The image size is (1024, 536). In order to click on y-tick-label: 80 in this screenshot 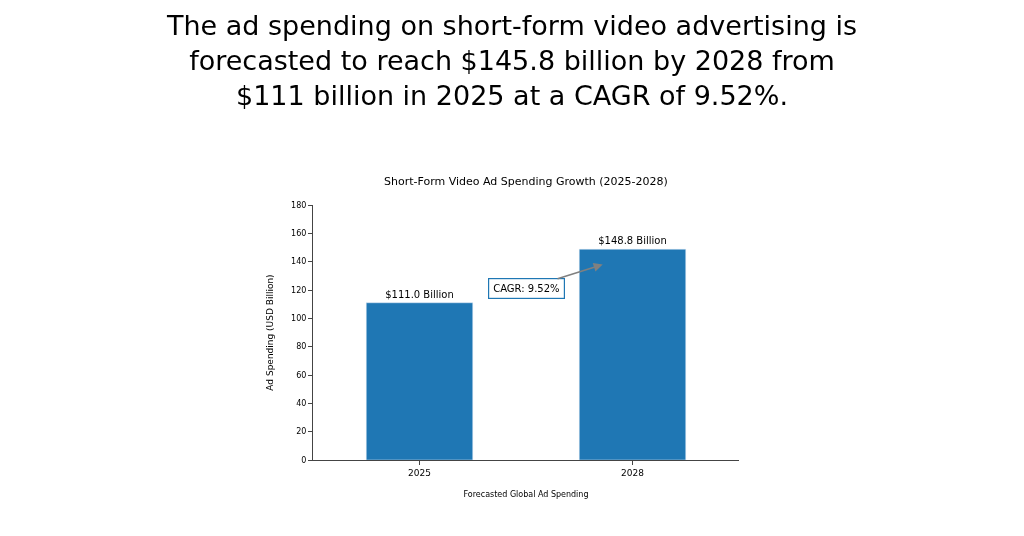, I will do `click(301, 347)`.